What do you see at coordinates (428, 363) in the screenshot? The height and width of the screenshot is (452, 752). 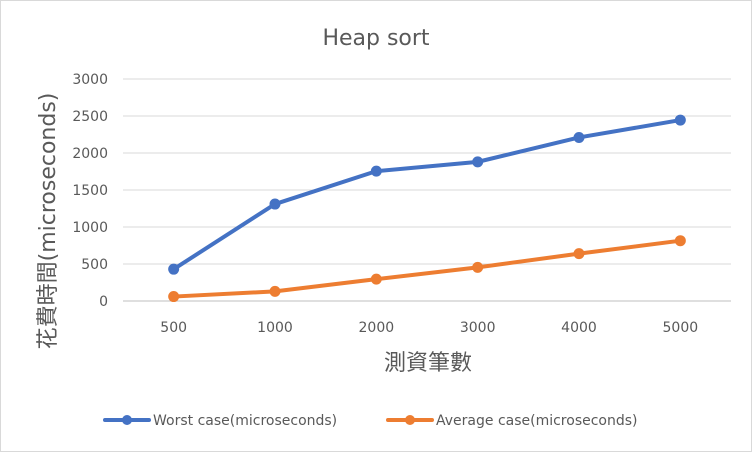 I see `x-axis-title: 測資筆數` at bounding box center [428, 363].